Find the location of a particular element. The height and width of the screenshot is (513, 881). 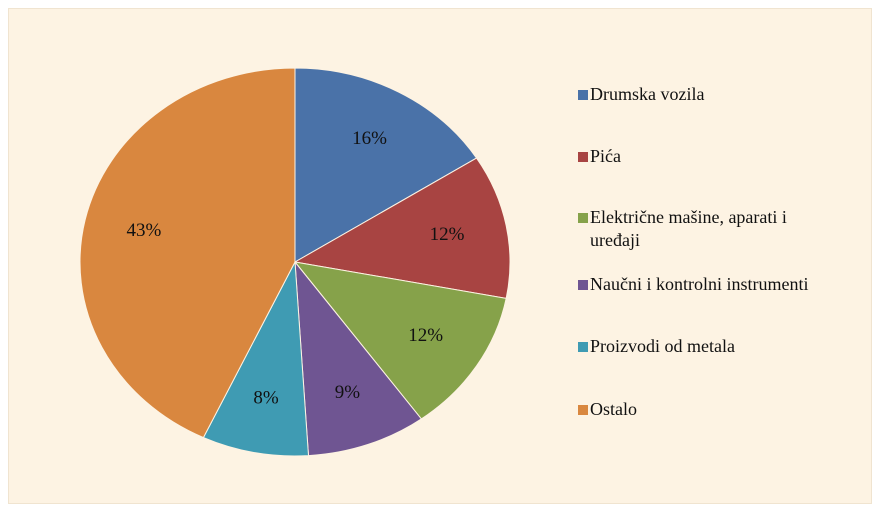

data-label: 16% is located at coordinates (369, 138).